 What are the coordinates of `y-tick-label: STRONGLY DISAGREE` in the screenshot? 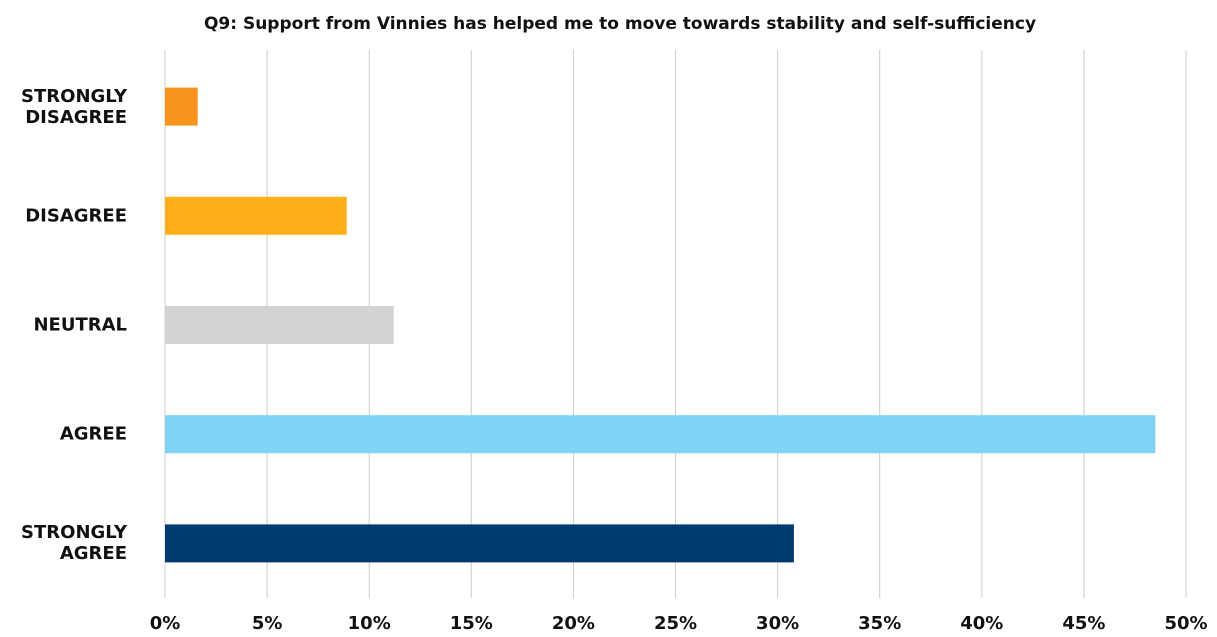 It's located at (74, 106).